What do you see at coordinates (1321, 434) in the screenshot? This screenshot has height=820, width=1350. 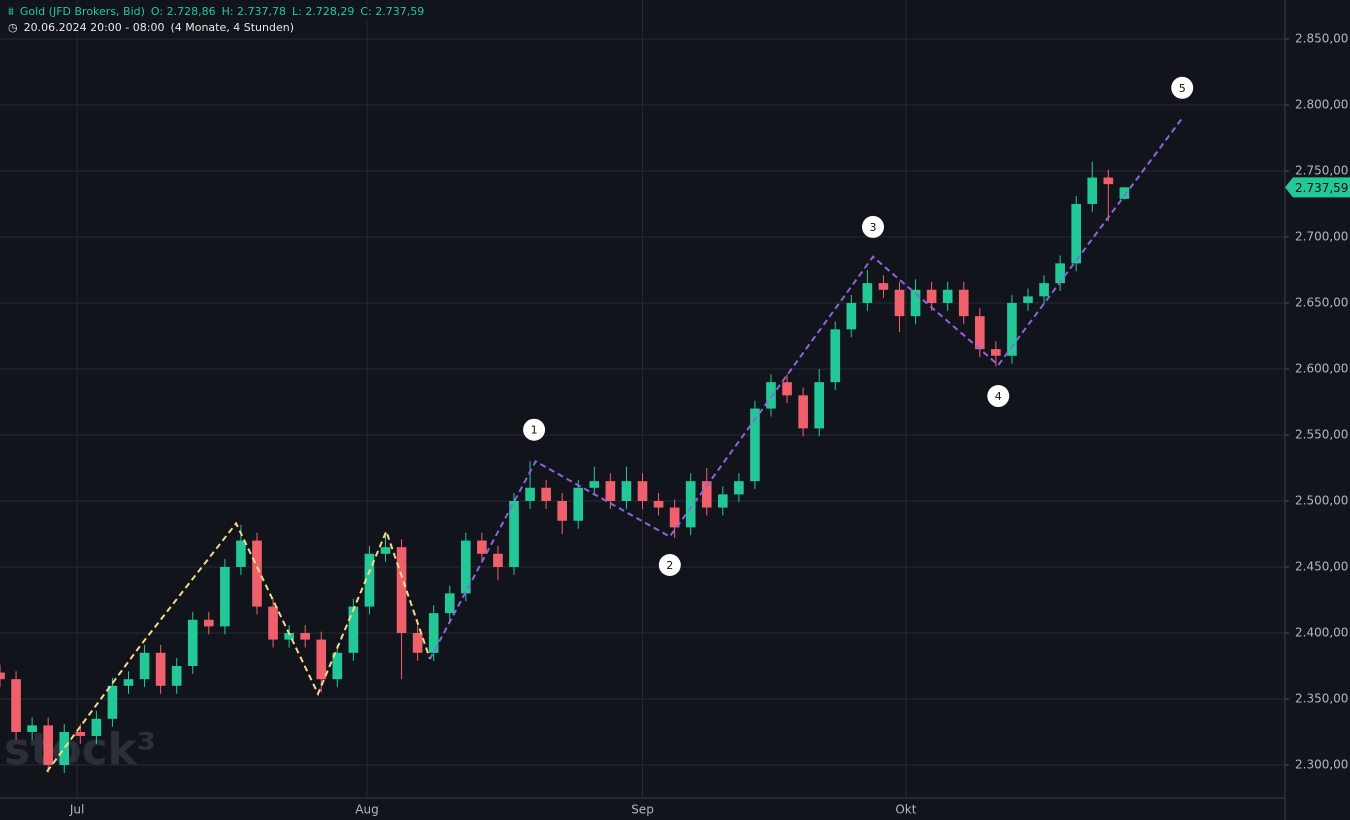 I see `y-tick-label: 2.550,00` at bounding box center [1321, 434].